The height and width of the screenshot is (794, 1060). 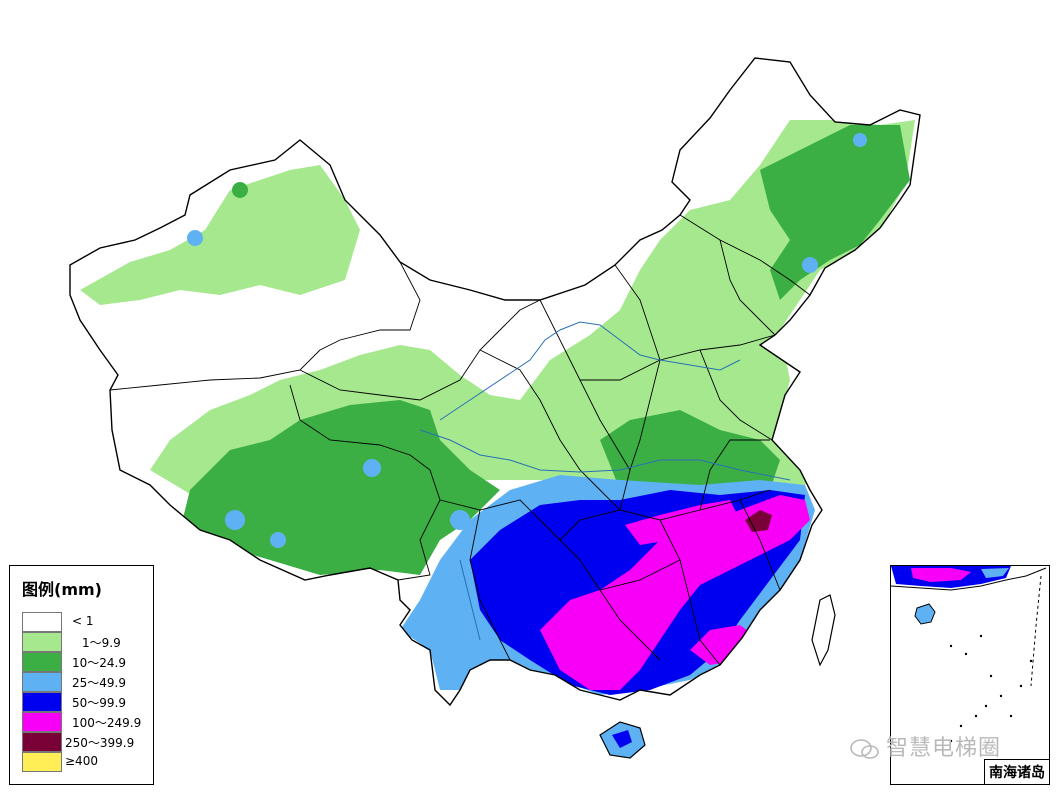 I want to click on legend-label: 10～24.9, so click(x=99, y=663).